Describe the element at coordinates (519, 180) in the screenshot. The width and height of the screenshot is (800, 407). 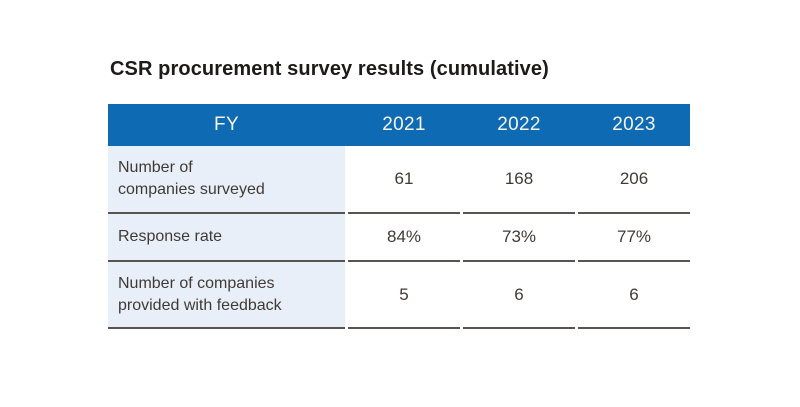
I see `cell-value: 168` at that location.